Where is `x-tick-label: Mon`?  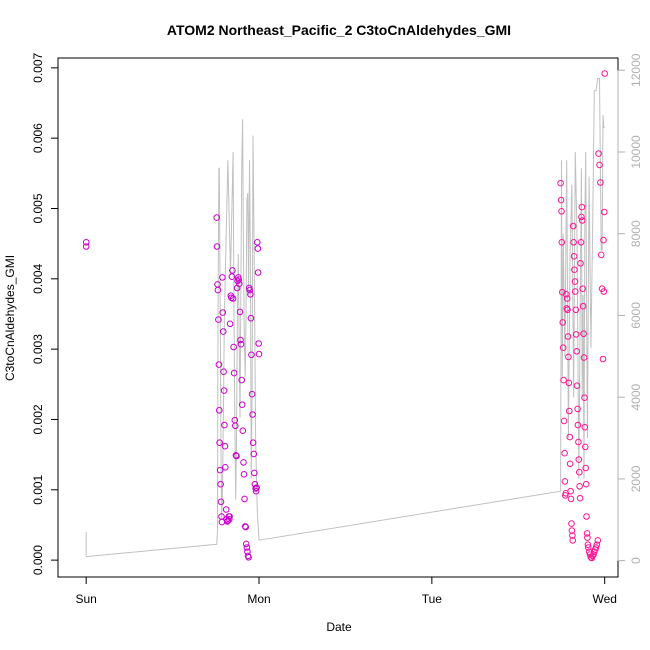 x-tick-label: Mon is located at coordinates (258, 599).